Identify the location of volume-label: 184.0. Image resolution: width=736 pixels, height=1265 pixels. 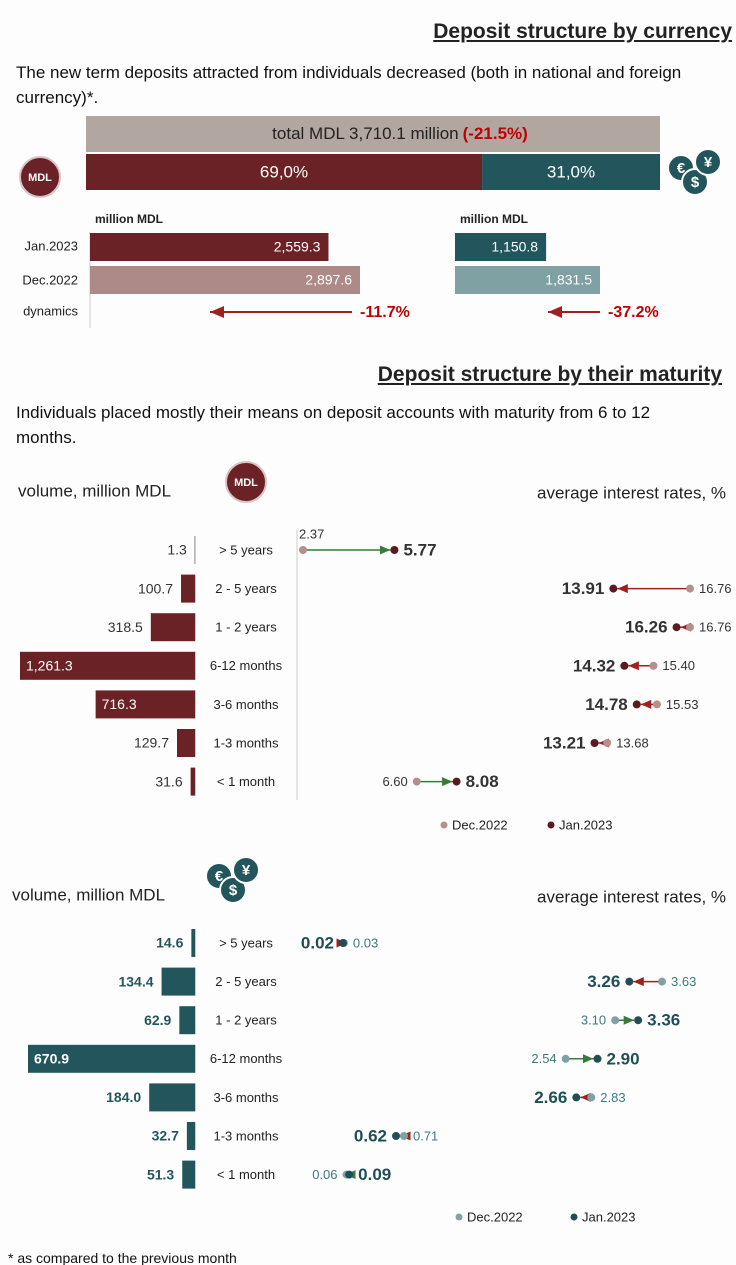
(123, 1097).